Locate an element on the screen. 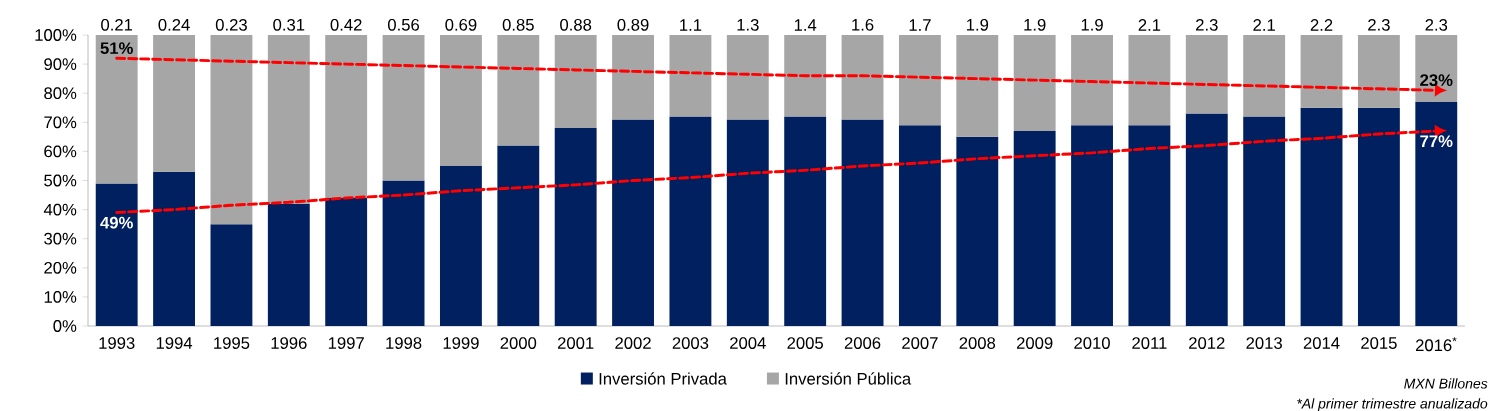 This screenshot has height=411, width=1492. text: MXN Billones is located at coordinates (1446, 383).